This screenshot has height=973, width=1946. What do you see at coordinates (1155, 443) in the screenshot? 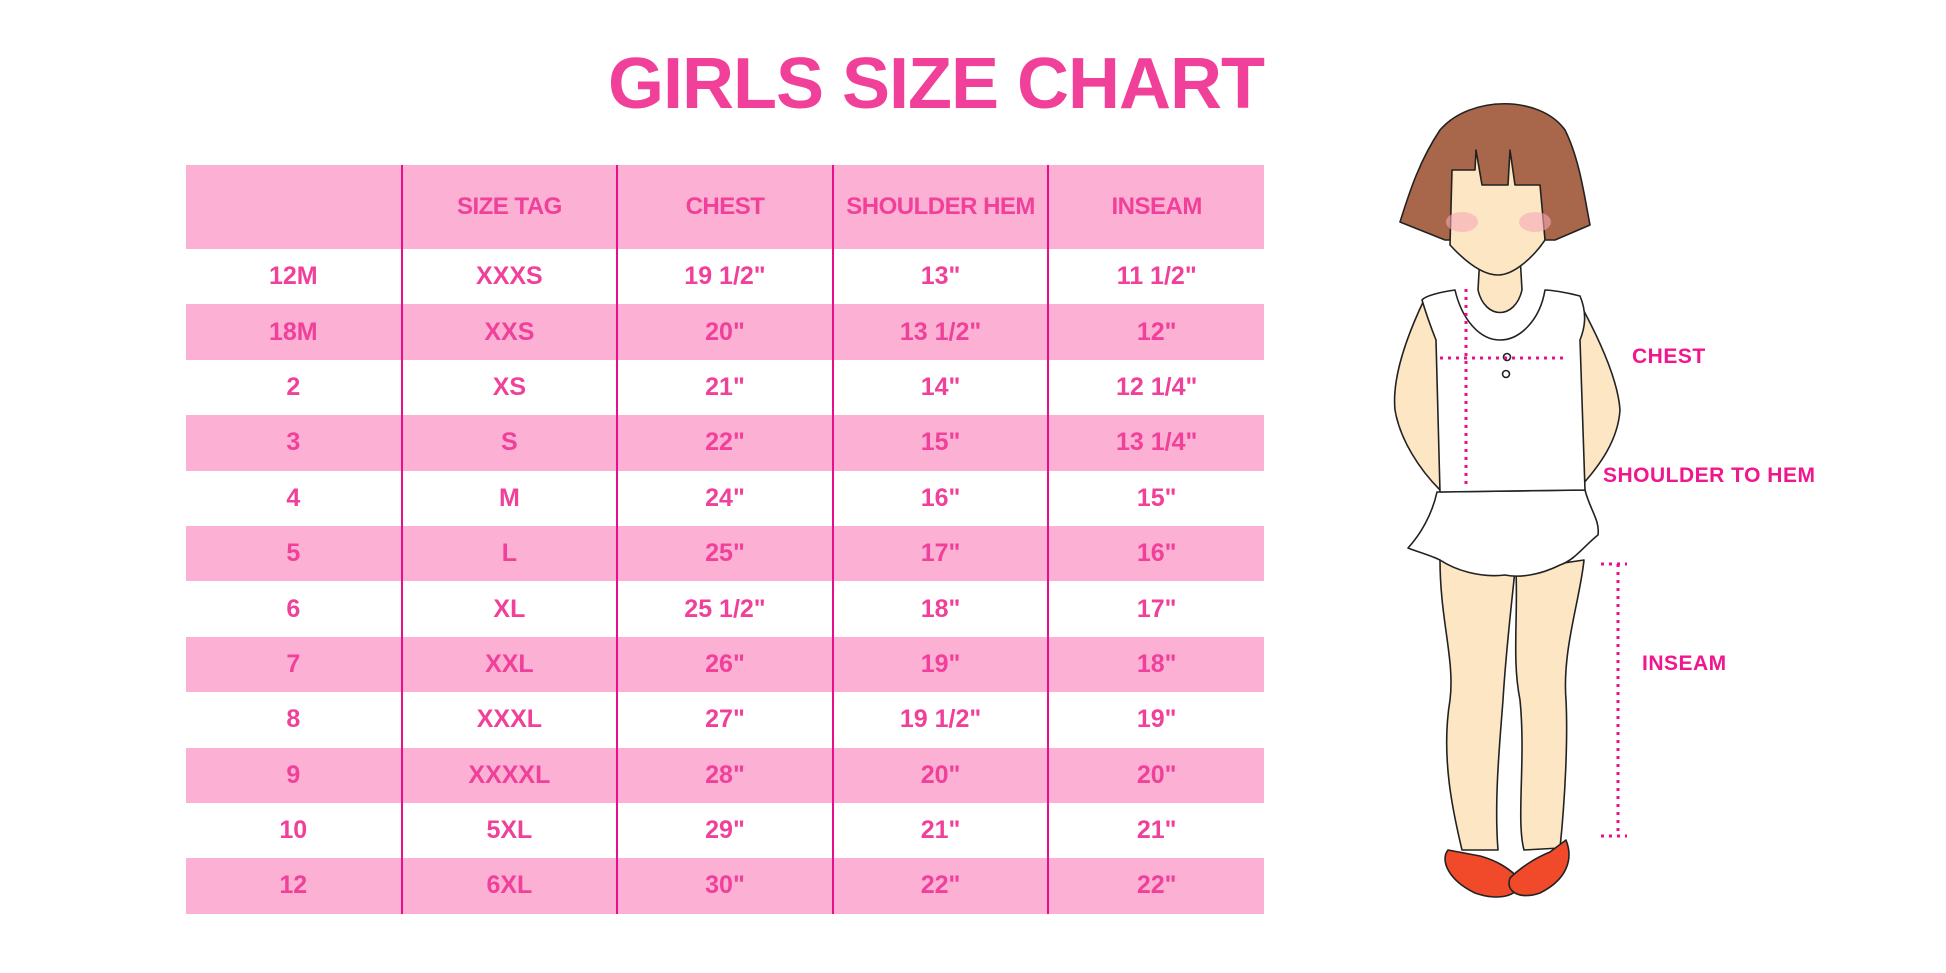
I see `table-cell: 13 1/4"` at bounding box center [1155, 443].